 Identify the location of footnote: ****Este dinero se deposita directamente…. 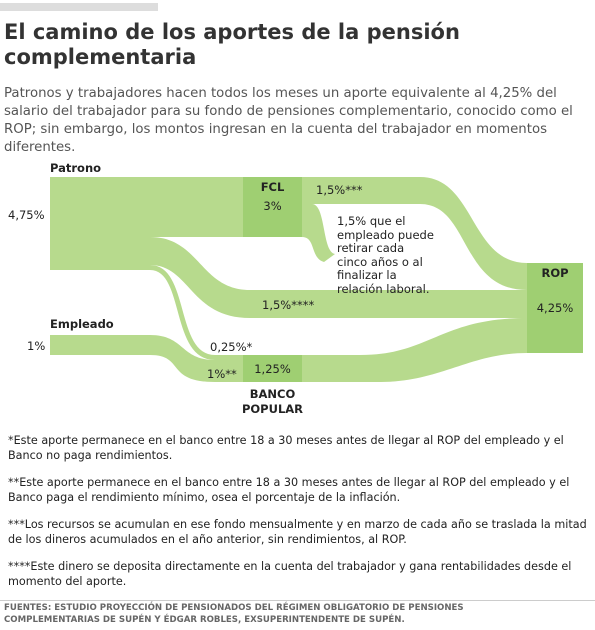
(290, 574).